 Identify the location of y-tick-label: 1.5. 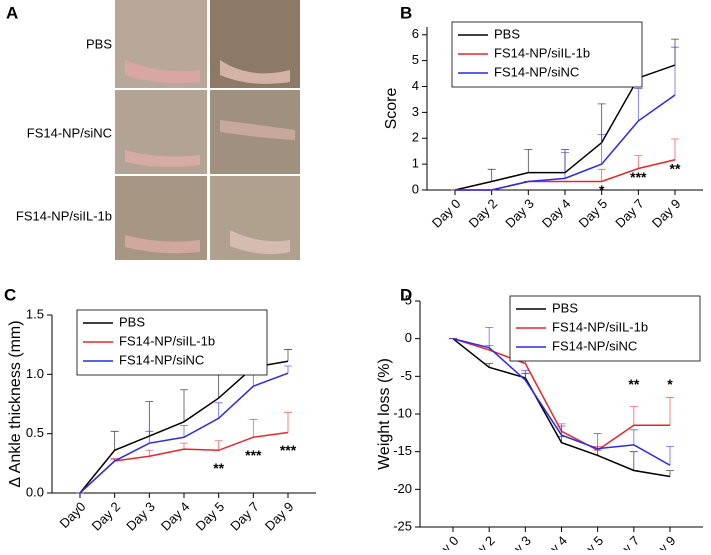
(35, 313).